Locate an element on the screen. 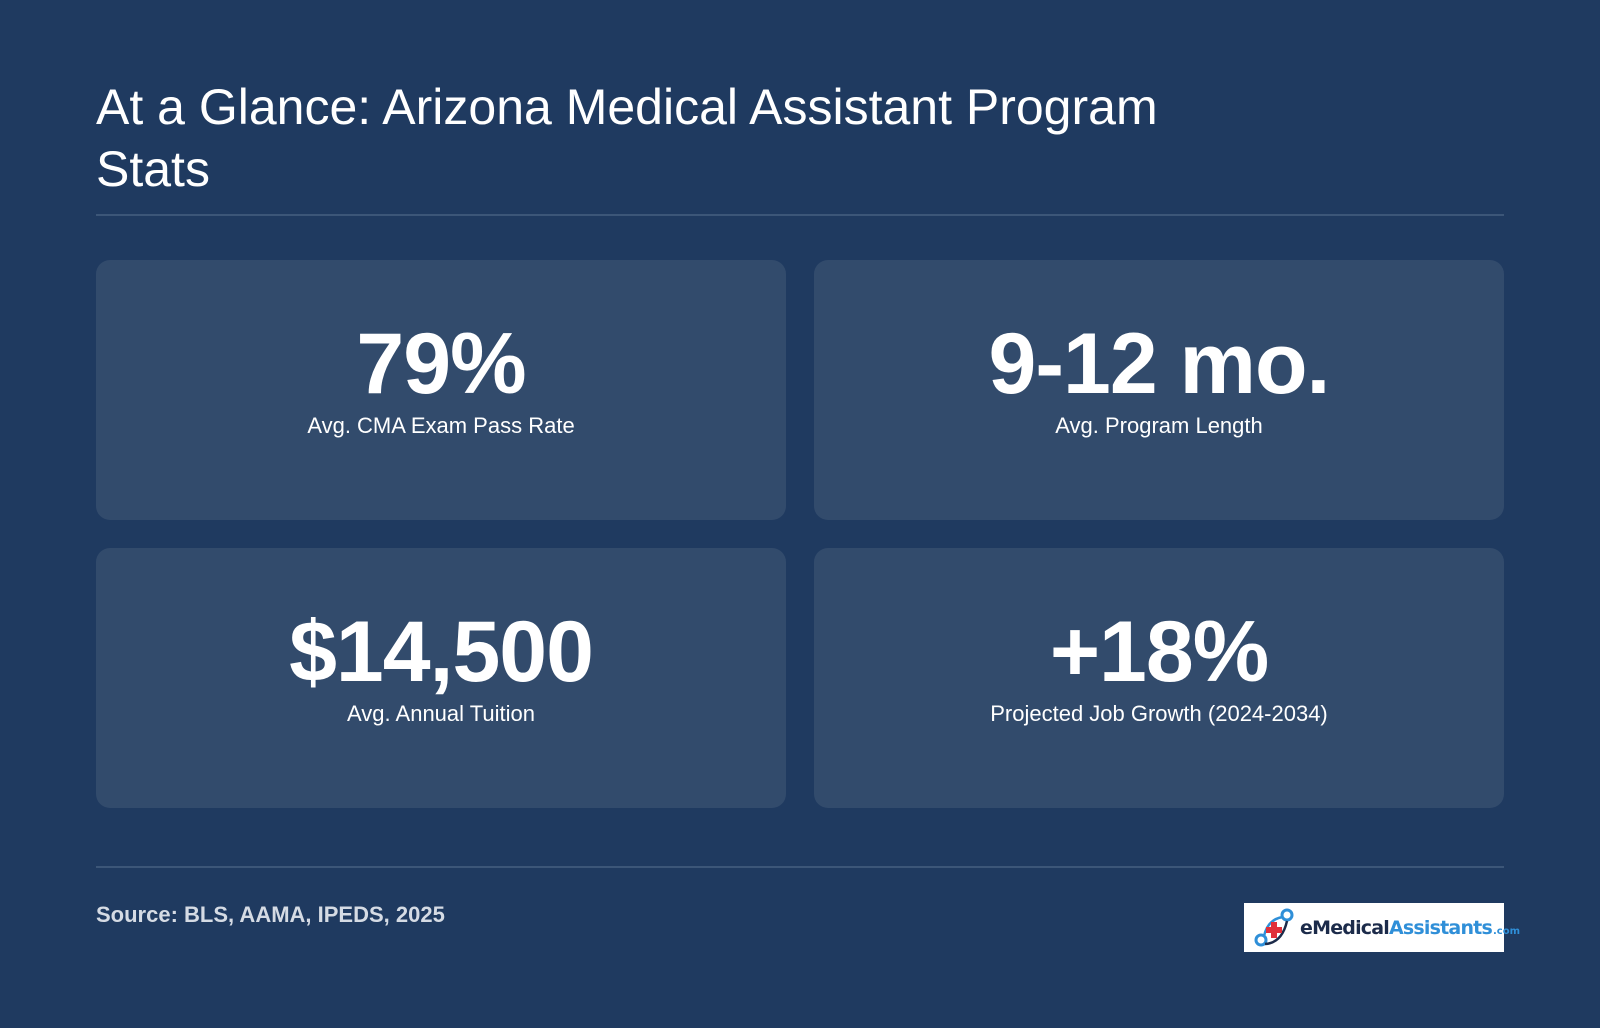 The image size is (1600, 1028). title-divider is located at coordinates (800, 215).